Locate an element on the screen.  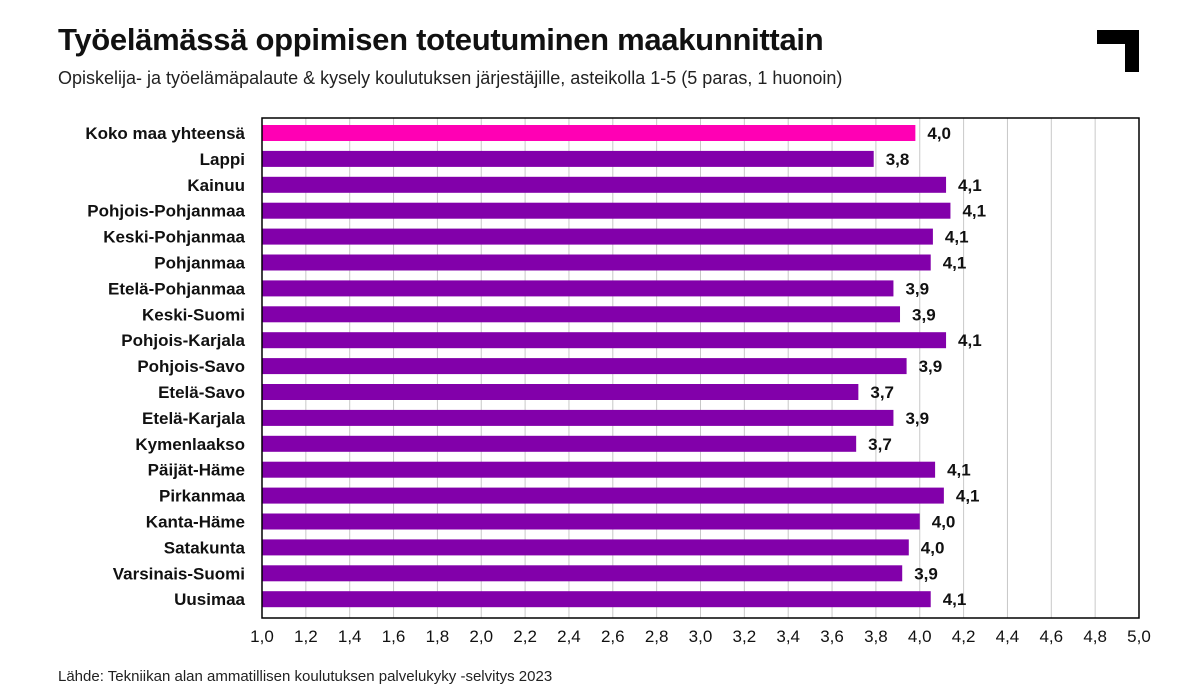
x-tick-label: 2,2 is located at coordinates (525, 636).